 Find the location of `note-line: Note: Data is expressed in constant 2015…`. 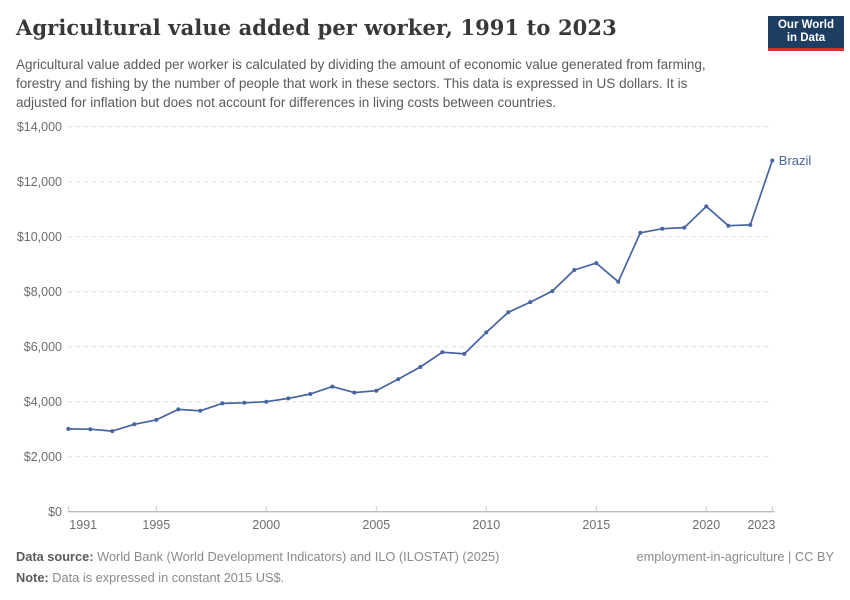

note-line: Note: Data is expressed in constant 2015… is located at coordinates (425, 577).